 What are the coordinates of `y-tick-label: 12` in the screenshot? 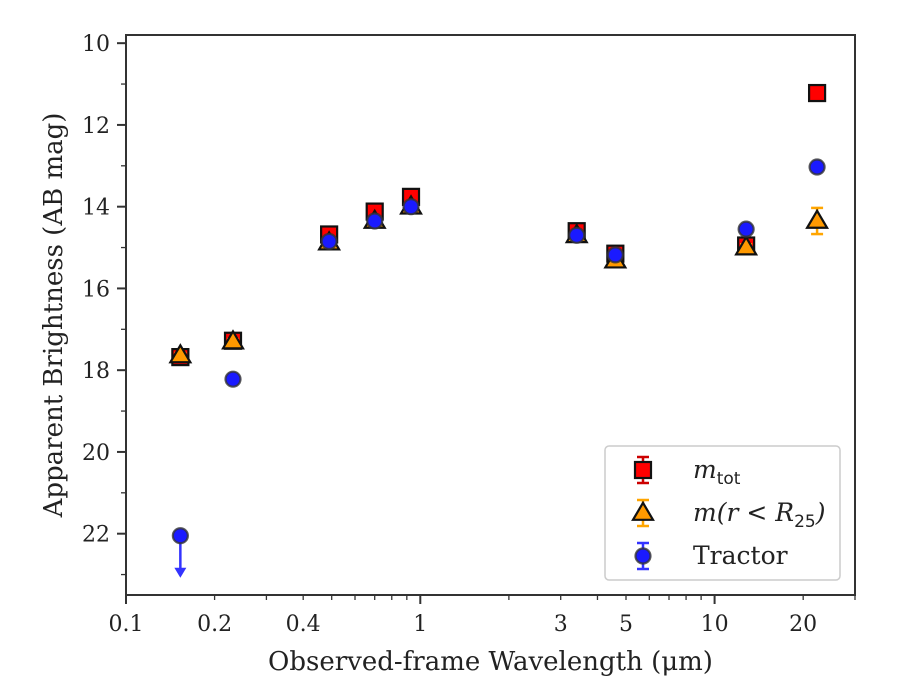 It's located at (96, 126).